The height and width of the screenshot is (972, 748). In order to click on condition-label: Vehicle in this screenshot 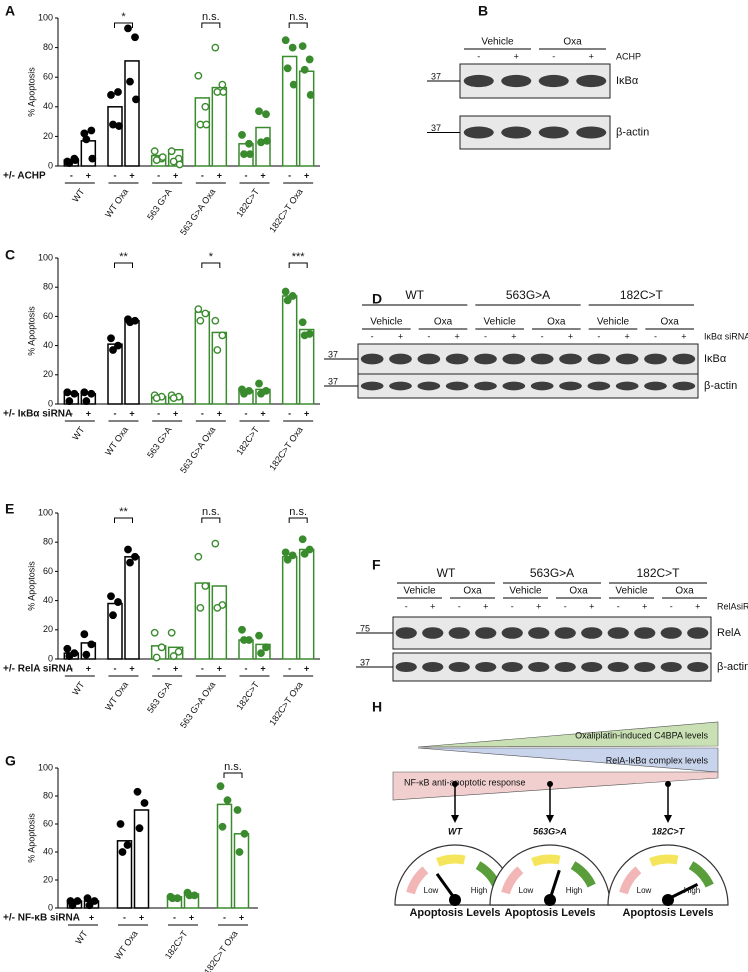, I will do `click(631, 591)`.